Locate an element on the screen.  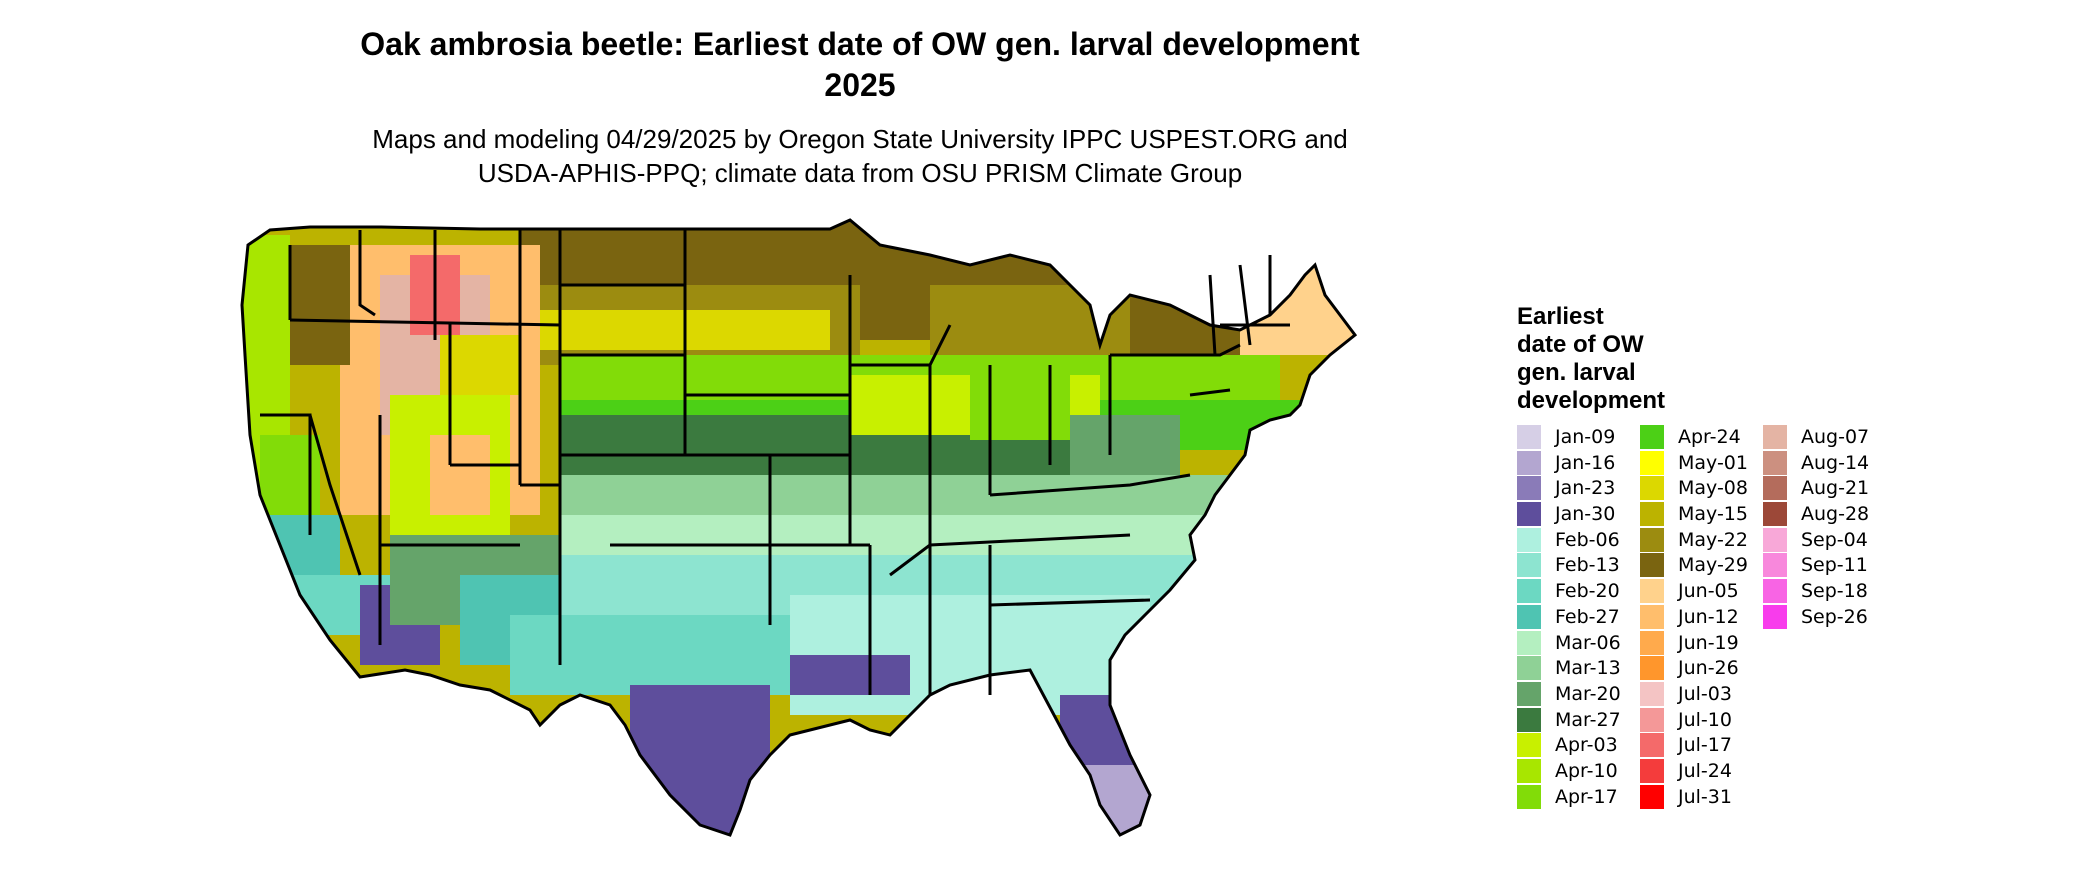
legend-label: Aug-14 is located at coordinates (1835, 462).